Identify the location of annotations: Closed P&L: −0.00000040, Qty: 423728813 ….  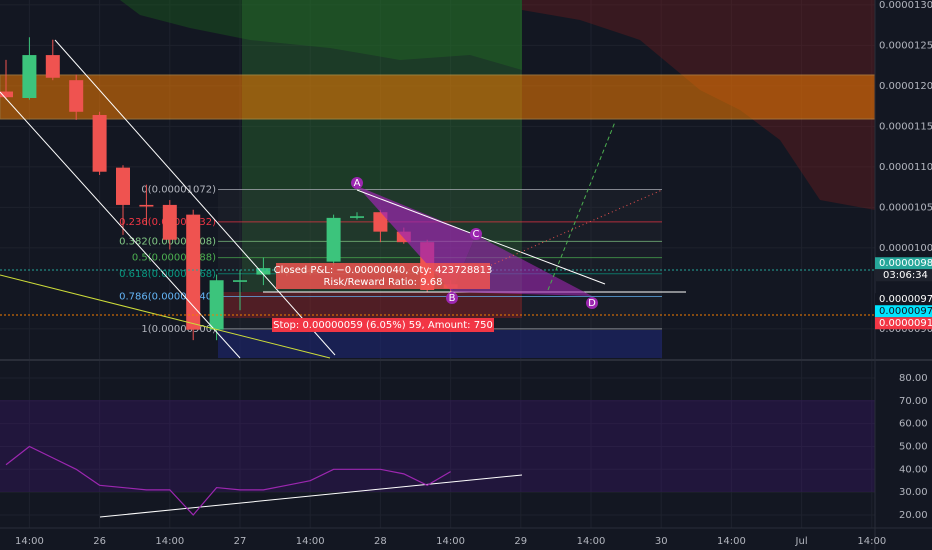
(435, 254).